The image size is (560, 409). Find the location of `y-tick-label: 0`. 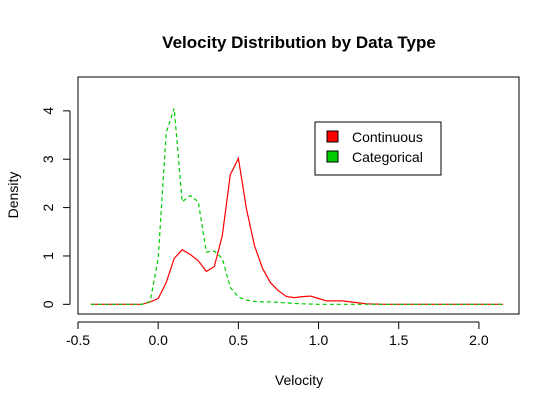

y-tick-label: 0 is located at coordinates (48, 304).